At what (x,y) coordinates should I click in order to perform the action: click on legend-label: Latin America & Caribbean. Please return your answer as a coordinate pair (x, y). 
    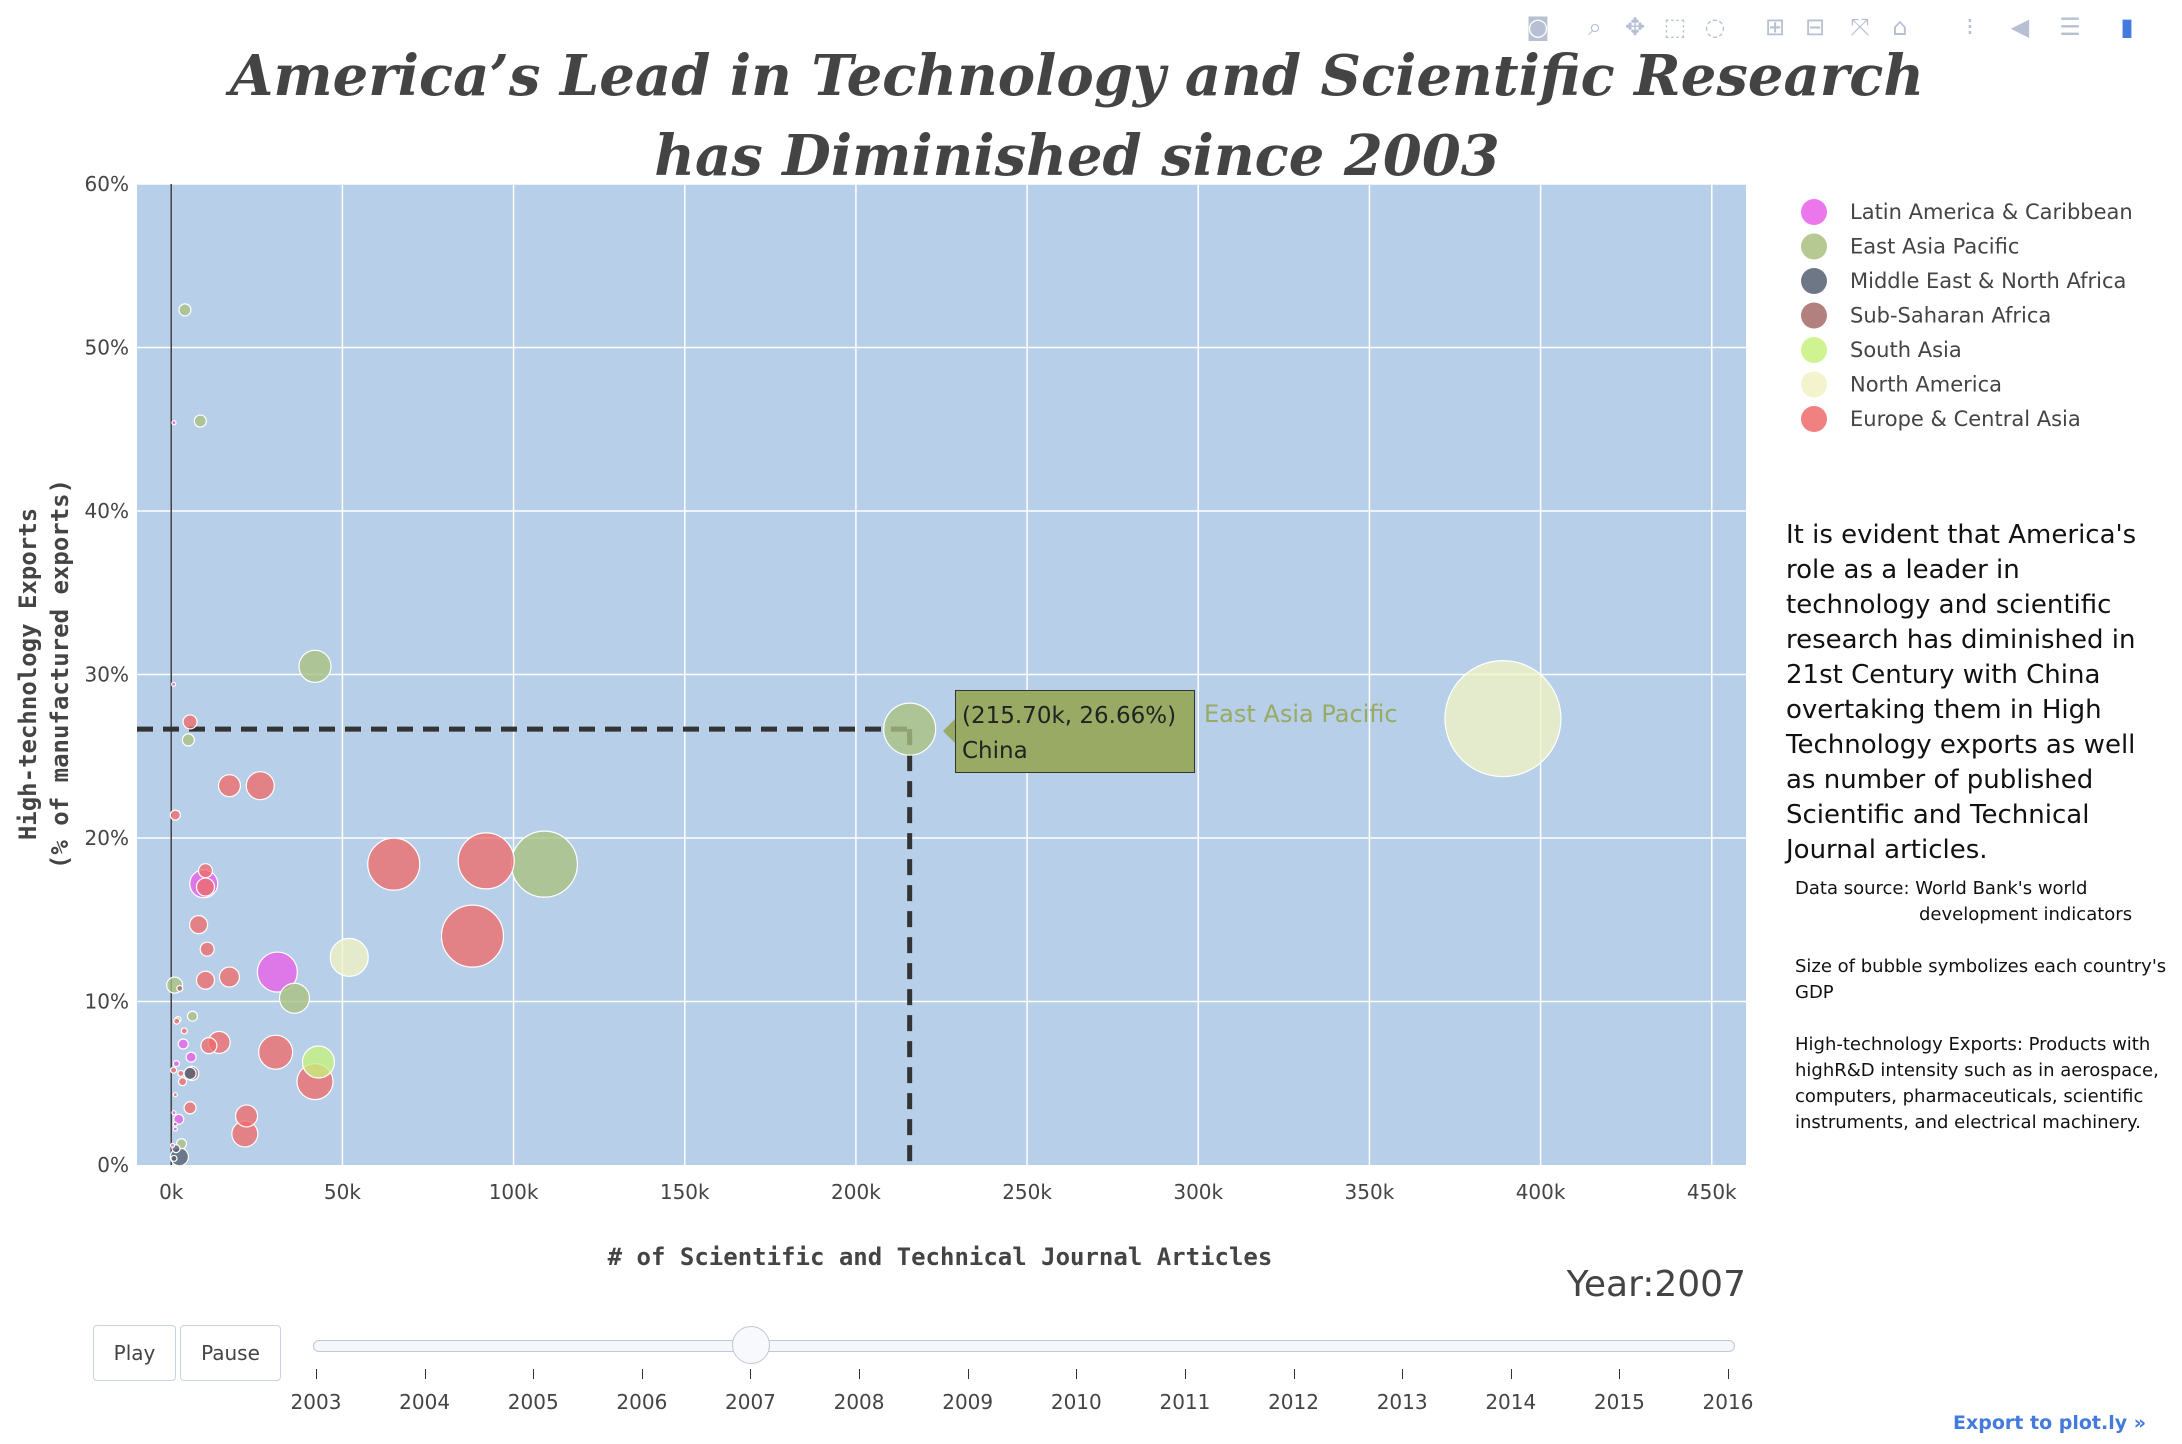
    Looking at the image, I should click on (1991, 212).